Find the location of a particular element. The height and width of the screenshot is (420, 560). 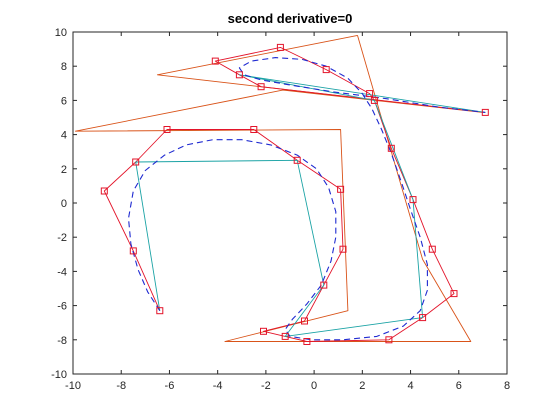

y-tick-label: 8 is located at coordinates (64, 67).